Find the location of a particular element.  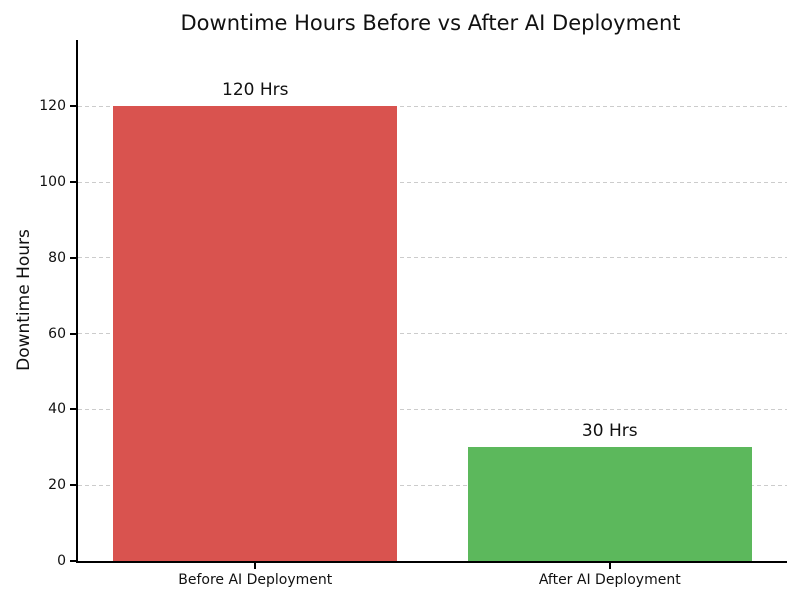

y-tick-label: 100 is located at coordinates (52, 182).